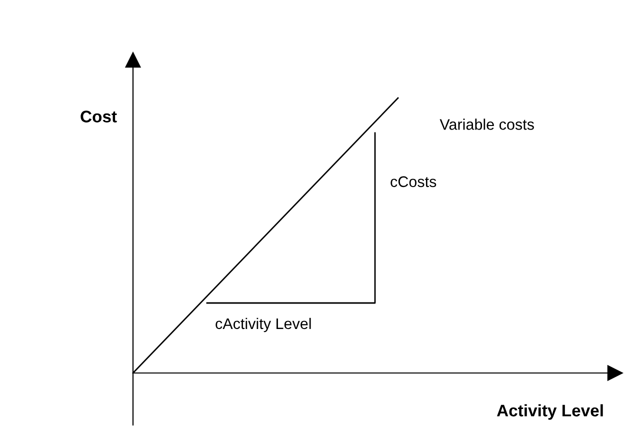 The image size is (628, 427). Describe the element at coordinates (413, 182) in the screenshot. I see `annotation: cCosts` at that location.